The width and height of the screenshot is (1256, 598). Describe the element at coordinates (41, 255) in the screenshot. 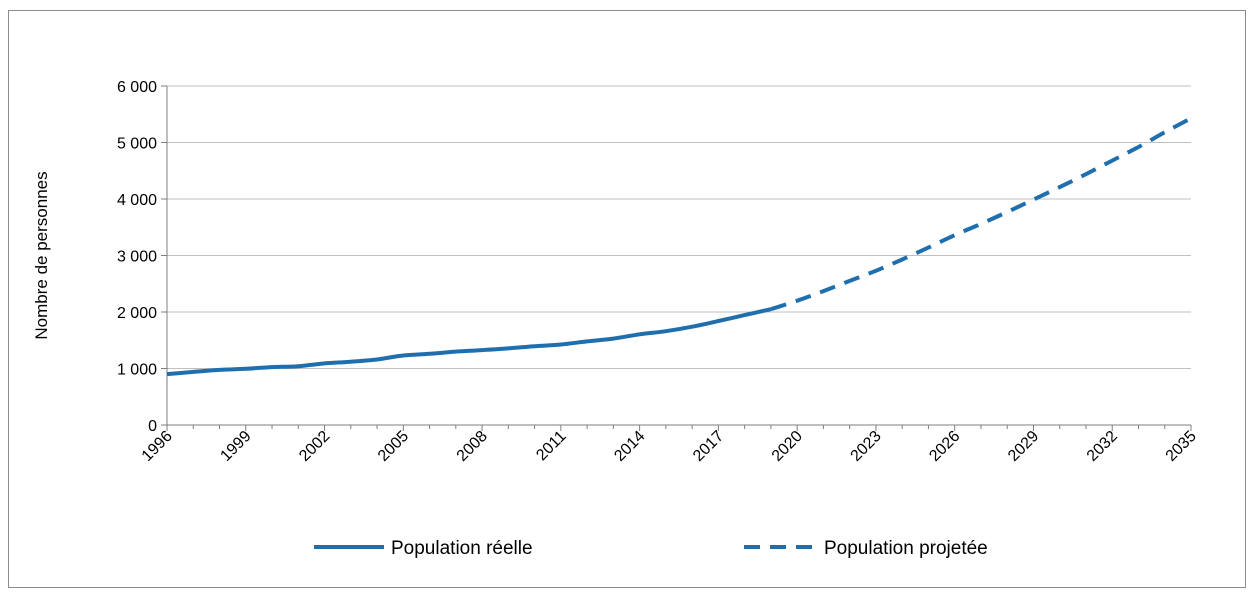

I see `y-axis-title: Nombre de personnes` at that location.